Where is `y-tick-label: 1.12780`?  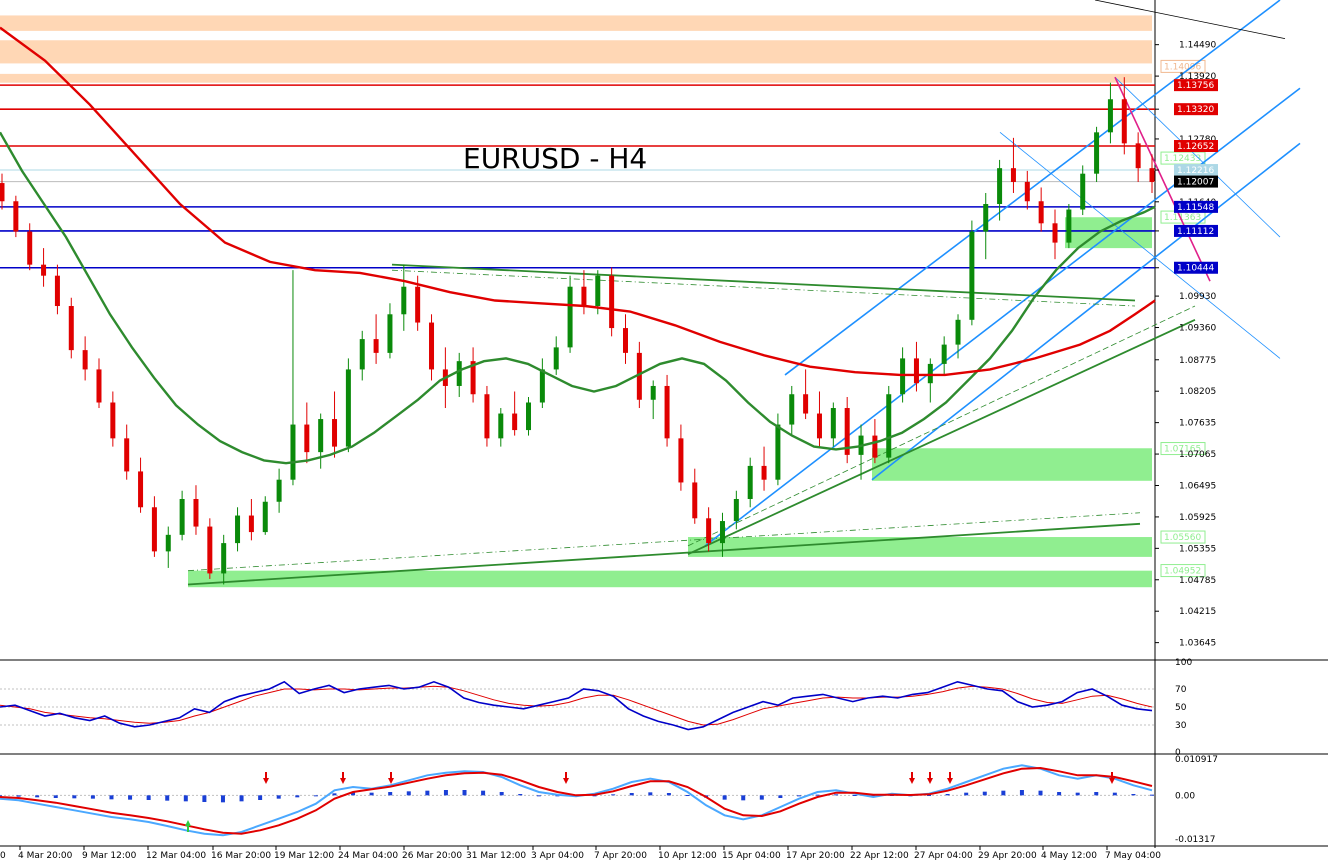
y-tick-label: 1.12780 is located at coordinates (1197, 140).